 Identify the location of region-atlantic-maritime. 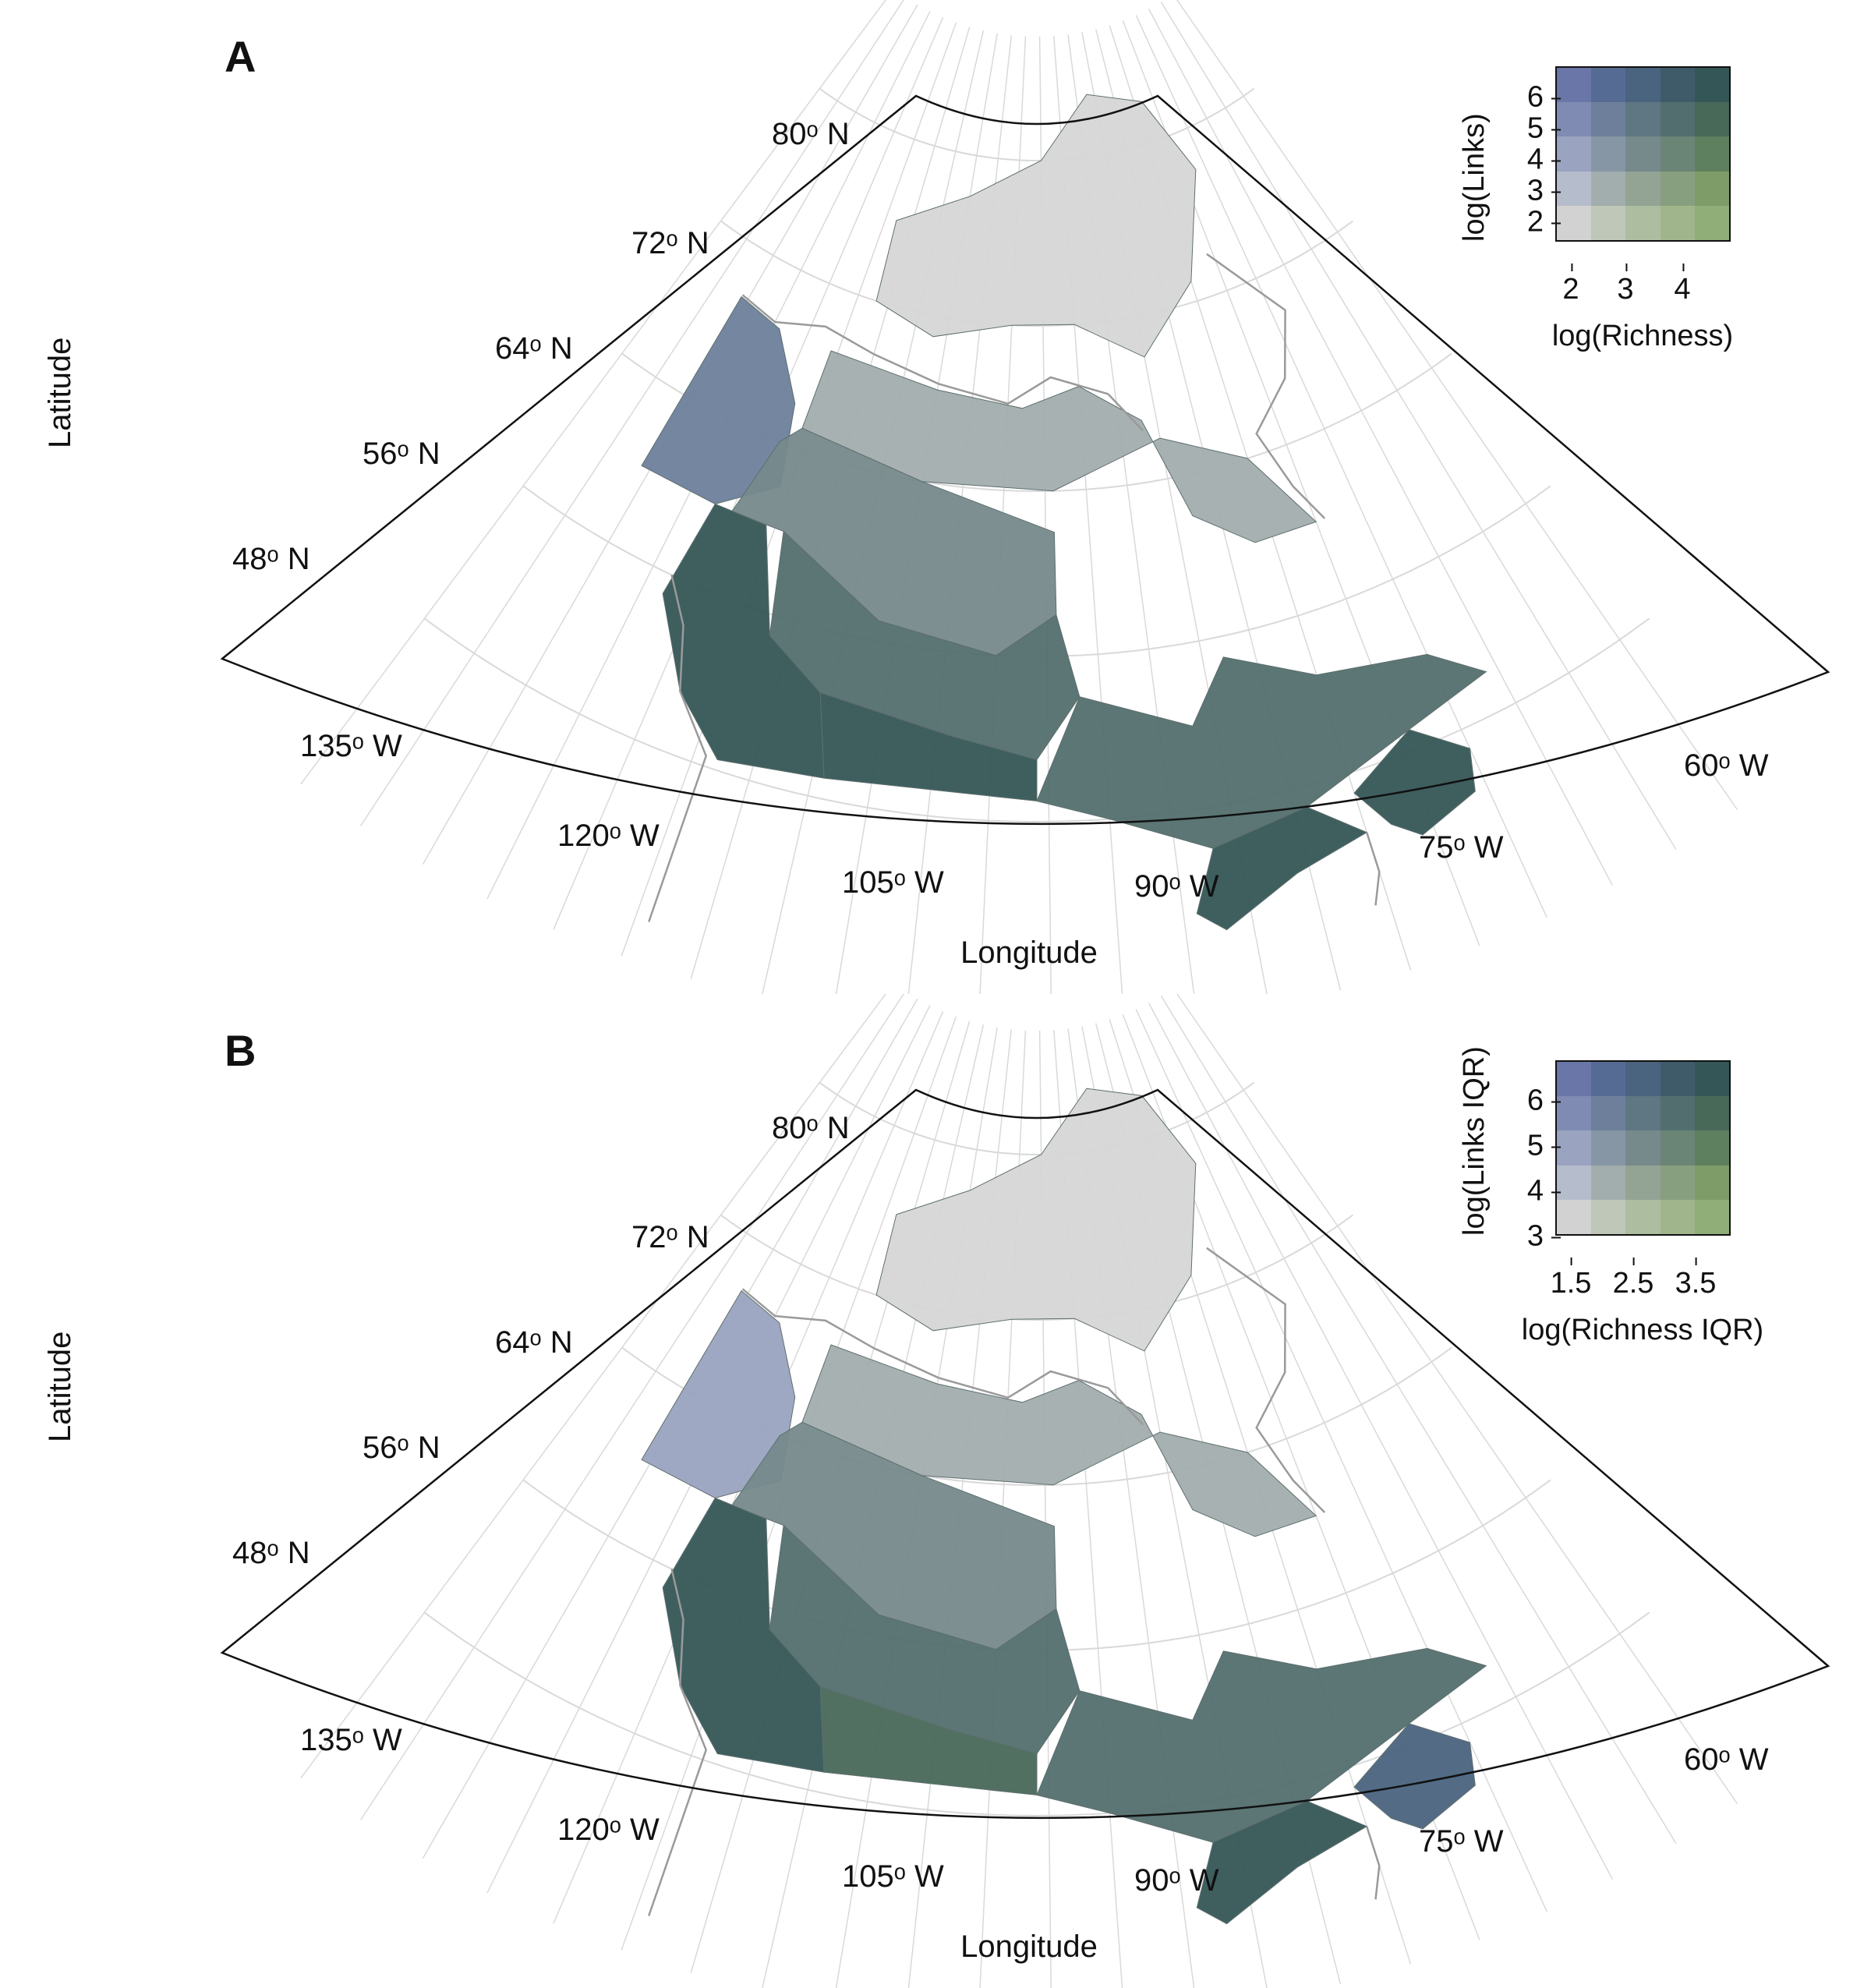
(1414, 1776).